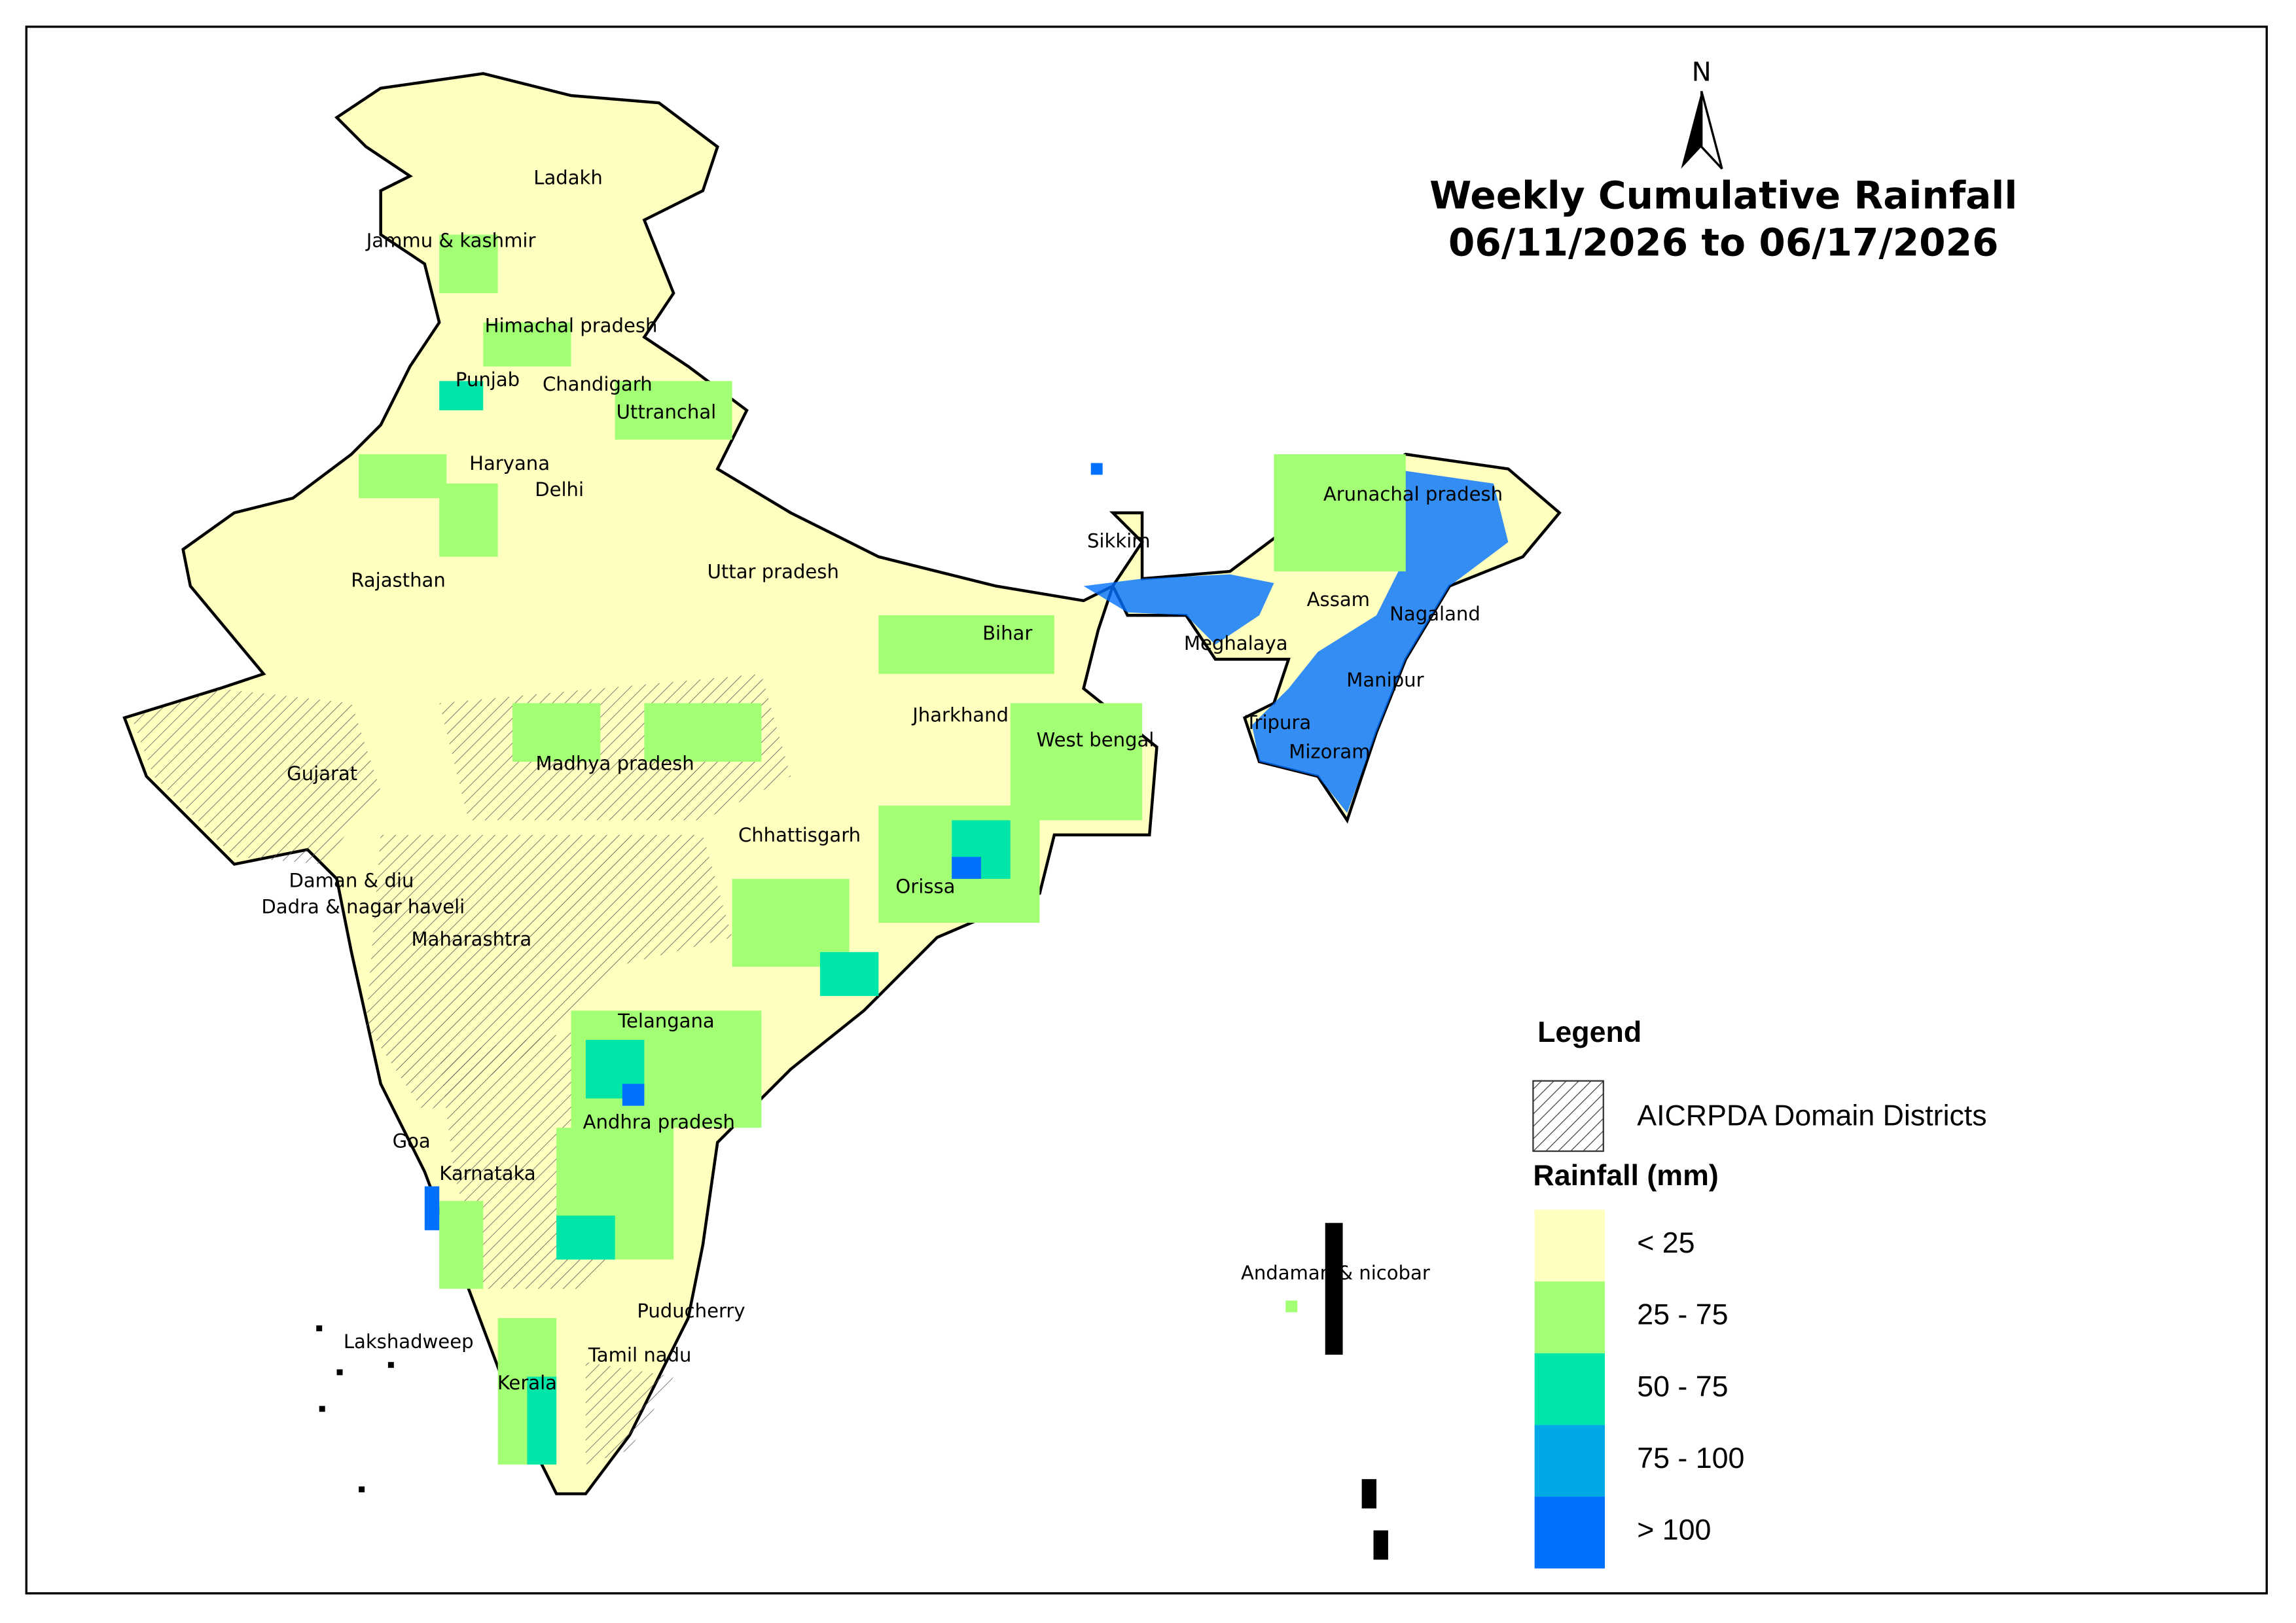  I want to click on state-label: Madhya pradesh, so click(615, 763).